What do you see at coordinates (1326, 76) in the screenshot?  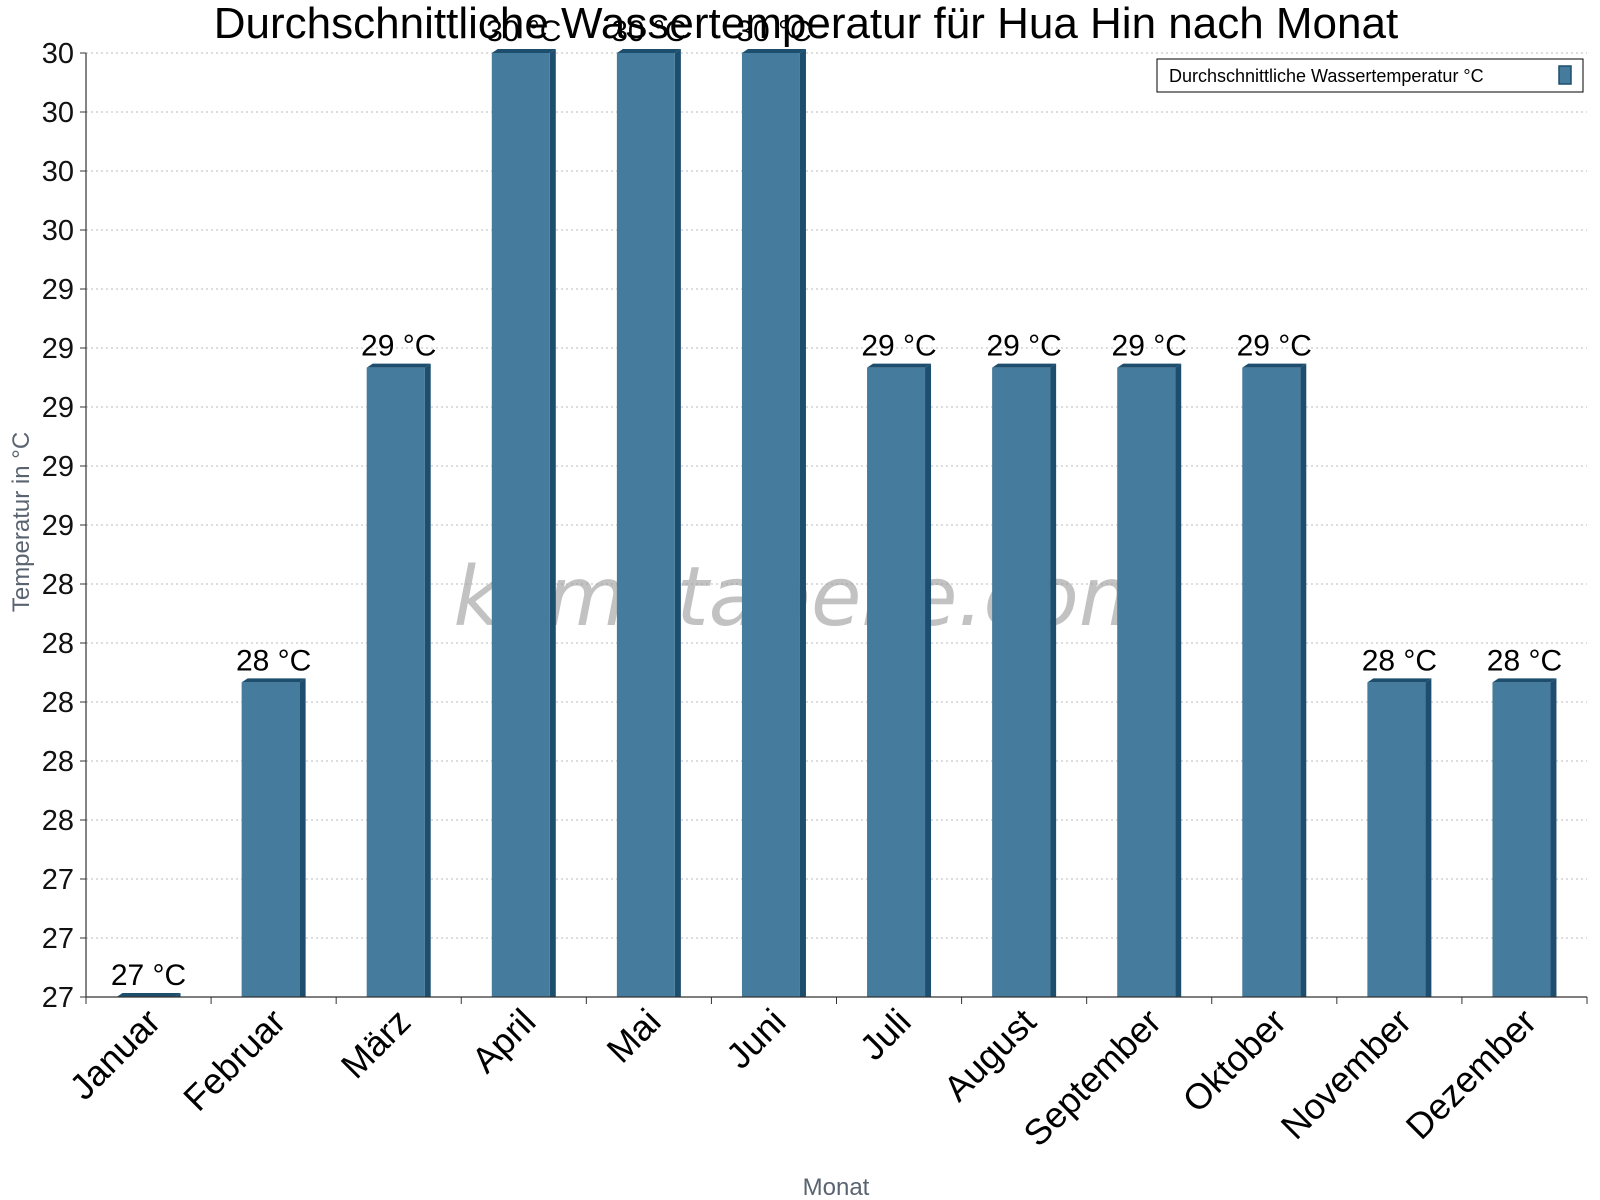 I see `legend-label: Durchschnittliche Wassertemperatur °C` at bounding box center [1326, 76].